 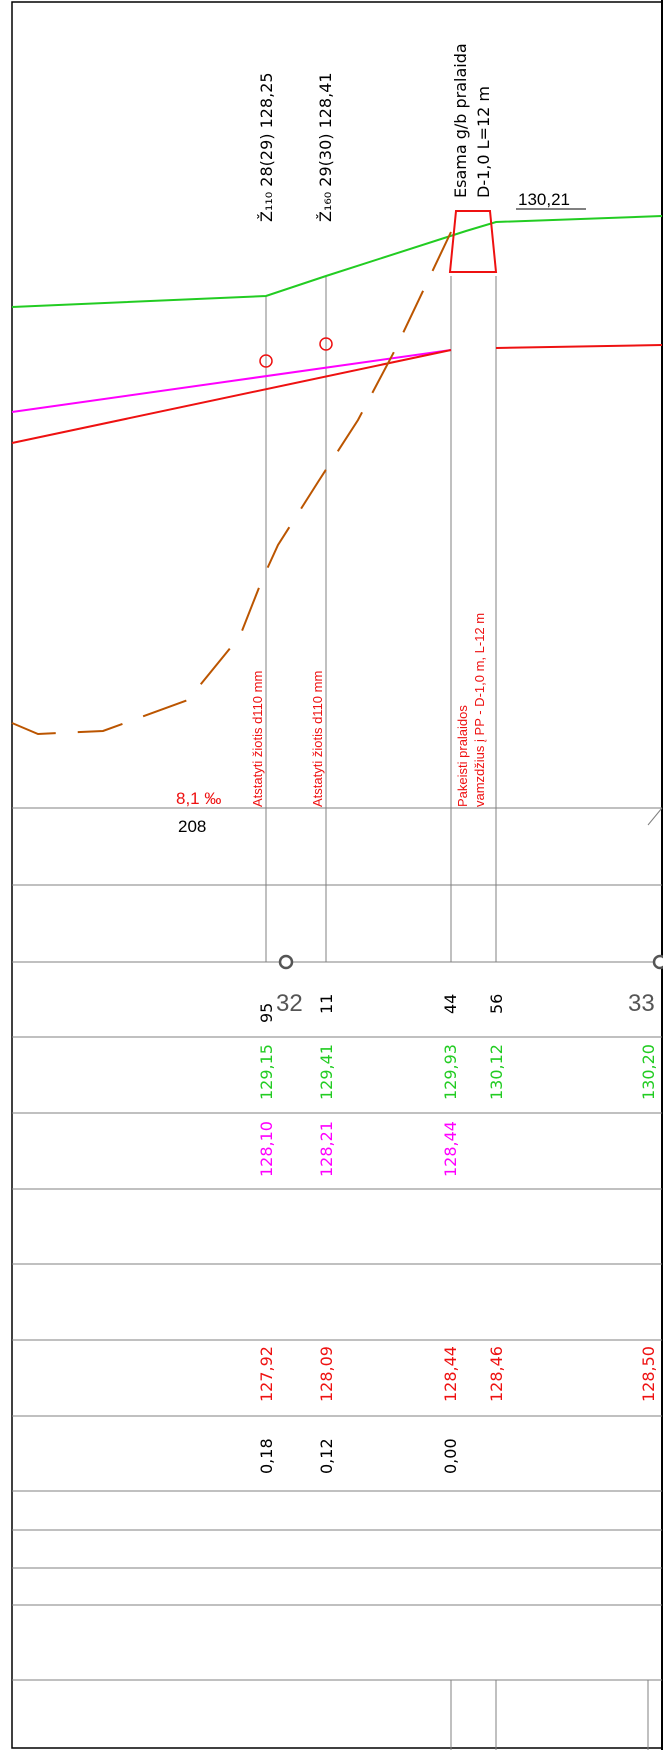 I want to click on culvert-title: Esama g/b pralaida, so click(x=460, y=120).